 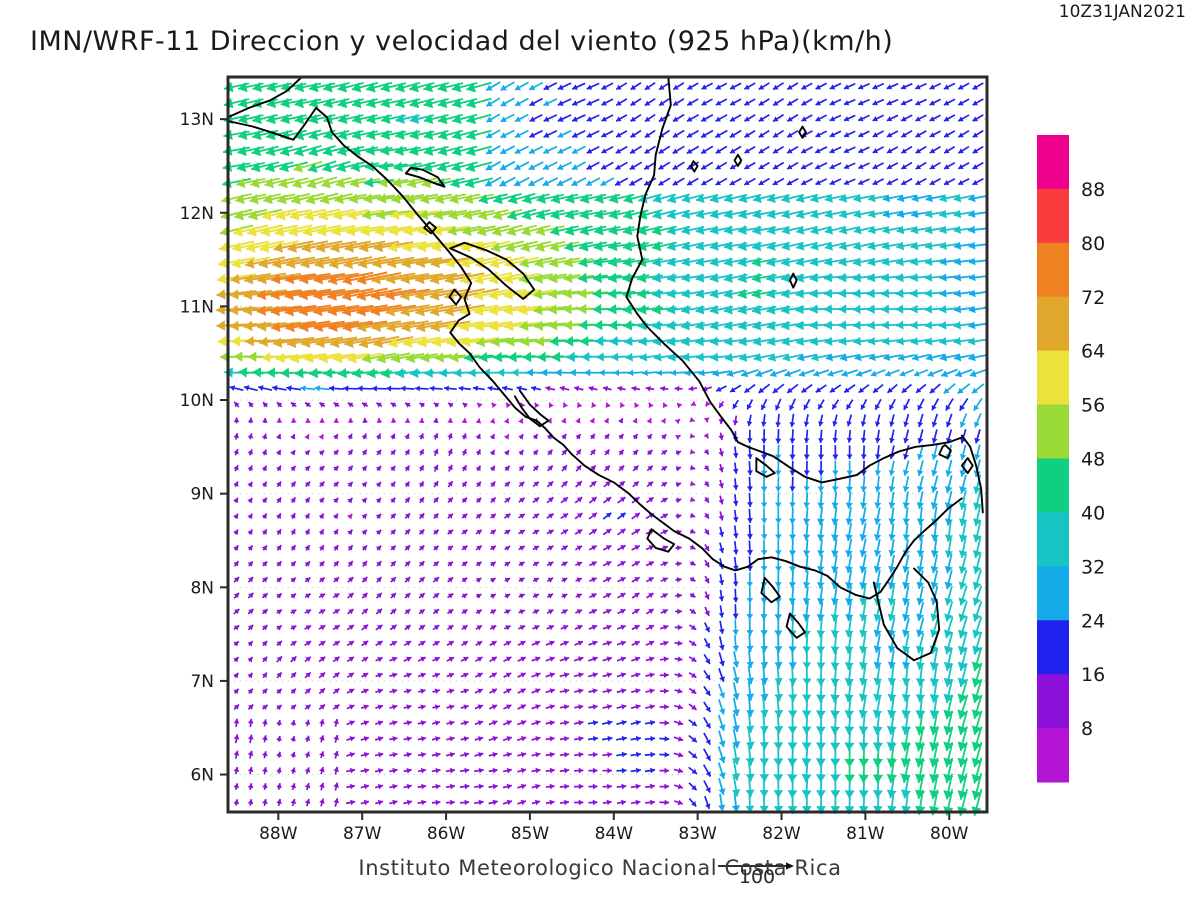 I want to click on colorbar: 88 80 72 64 56 48 40 32 24 16 8, so click(x=1071, y=459).